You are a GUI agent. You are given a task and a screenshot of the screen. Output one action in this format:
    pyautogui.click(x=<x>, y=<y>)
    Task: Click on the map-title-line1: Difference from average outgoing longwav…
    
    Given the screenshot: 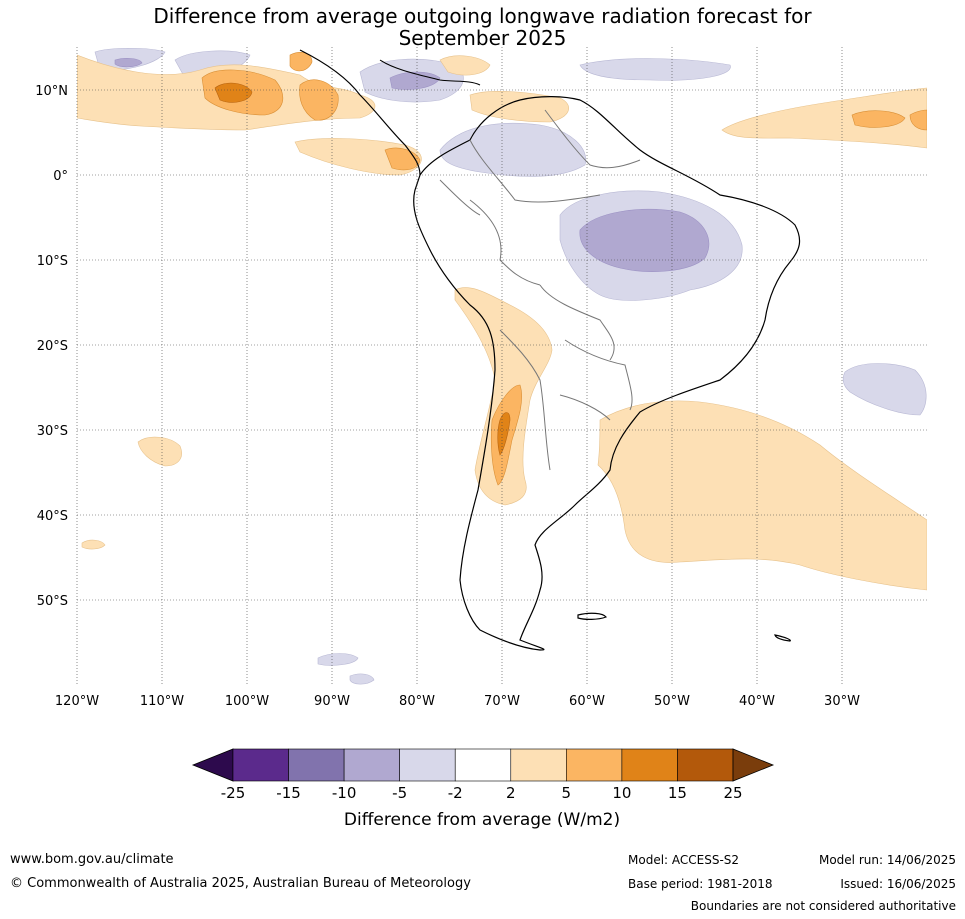 What is the action you would take?
    pyautogui.click(x=482, y=16)
    